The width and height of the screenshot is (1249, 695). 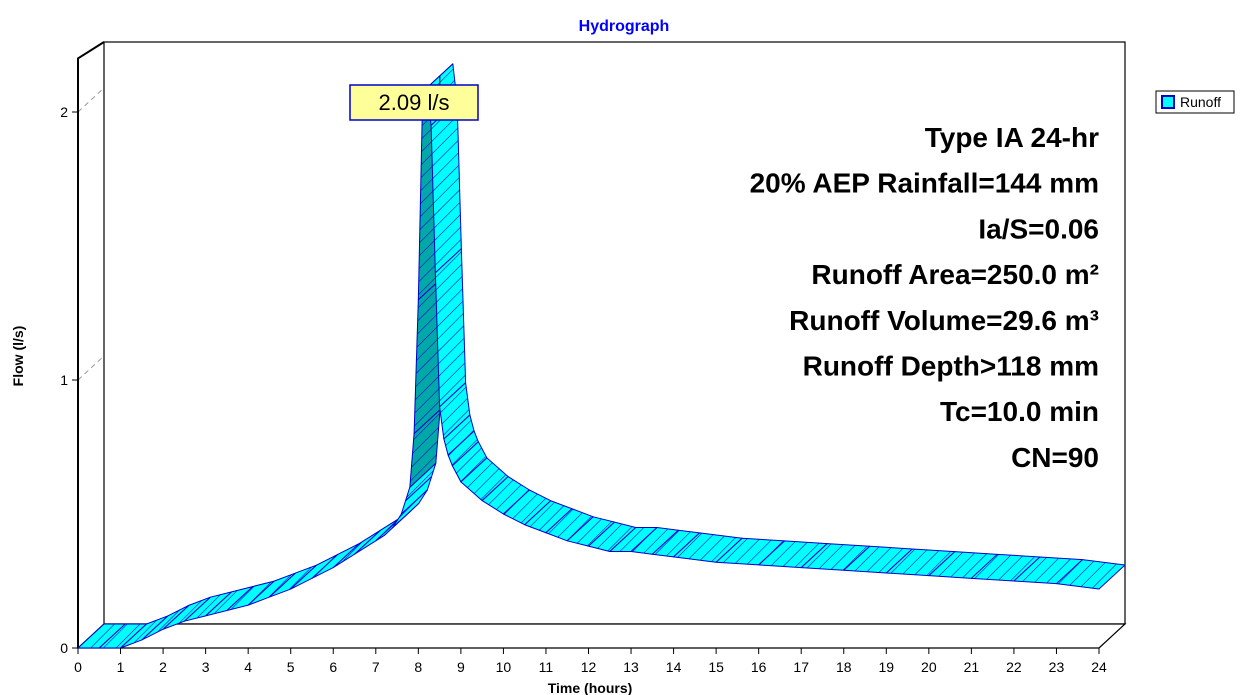 I want to click on x-tick-label: 3, so click(x=206, y=667).